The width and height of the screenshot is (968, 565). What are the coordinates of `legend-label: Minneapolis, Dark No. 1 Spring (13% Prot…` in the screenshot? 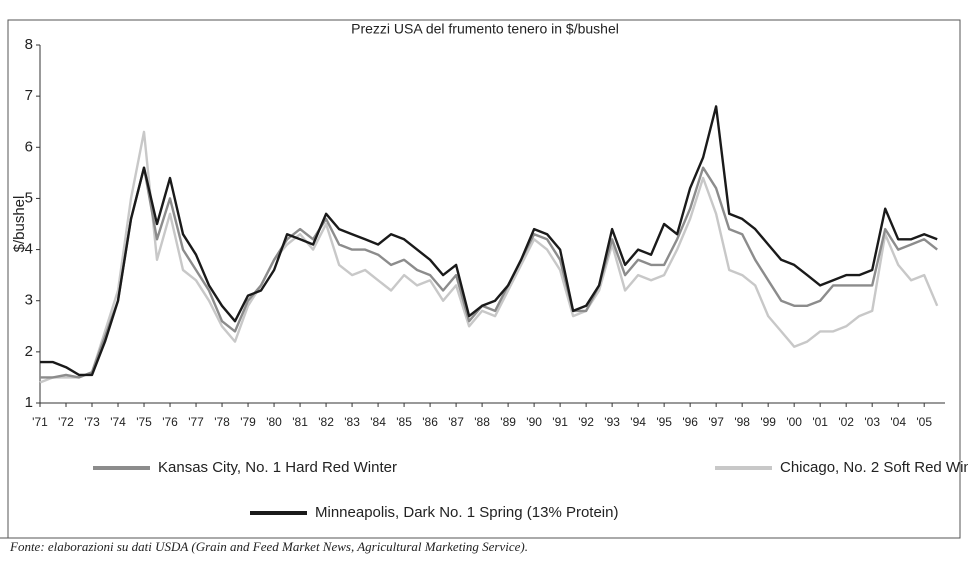 It's located at (466, 512).